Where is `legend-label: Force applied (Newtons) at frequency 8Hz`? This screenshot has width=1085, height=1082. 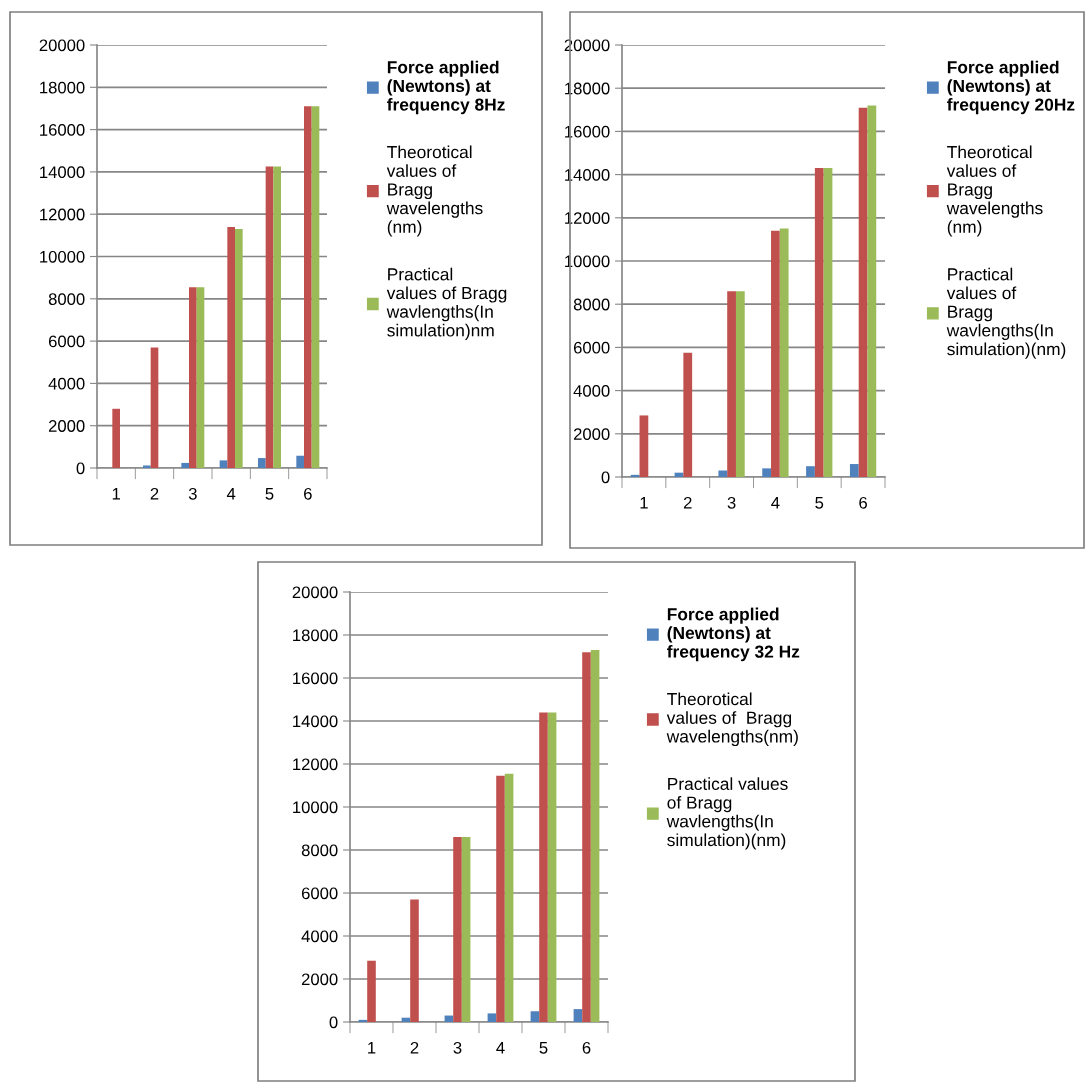 legend-label: Force applied (Newtons) at frequency 8Hz is located at coordinates (446, 87).